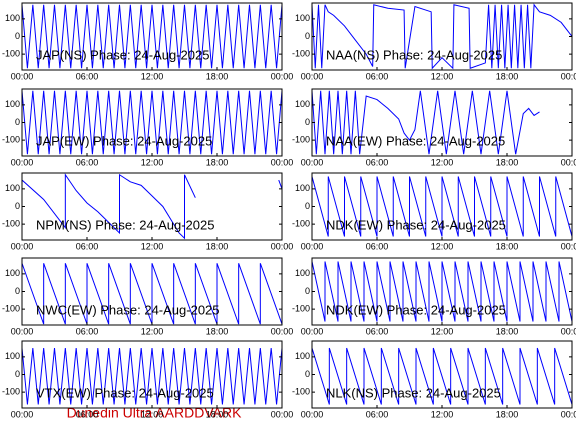  I want to click on panel-title: VTX(EW) Phase: 24-Aug-2025, so click(125, 392).